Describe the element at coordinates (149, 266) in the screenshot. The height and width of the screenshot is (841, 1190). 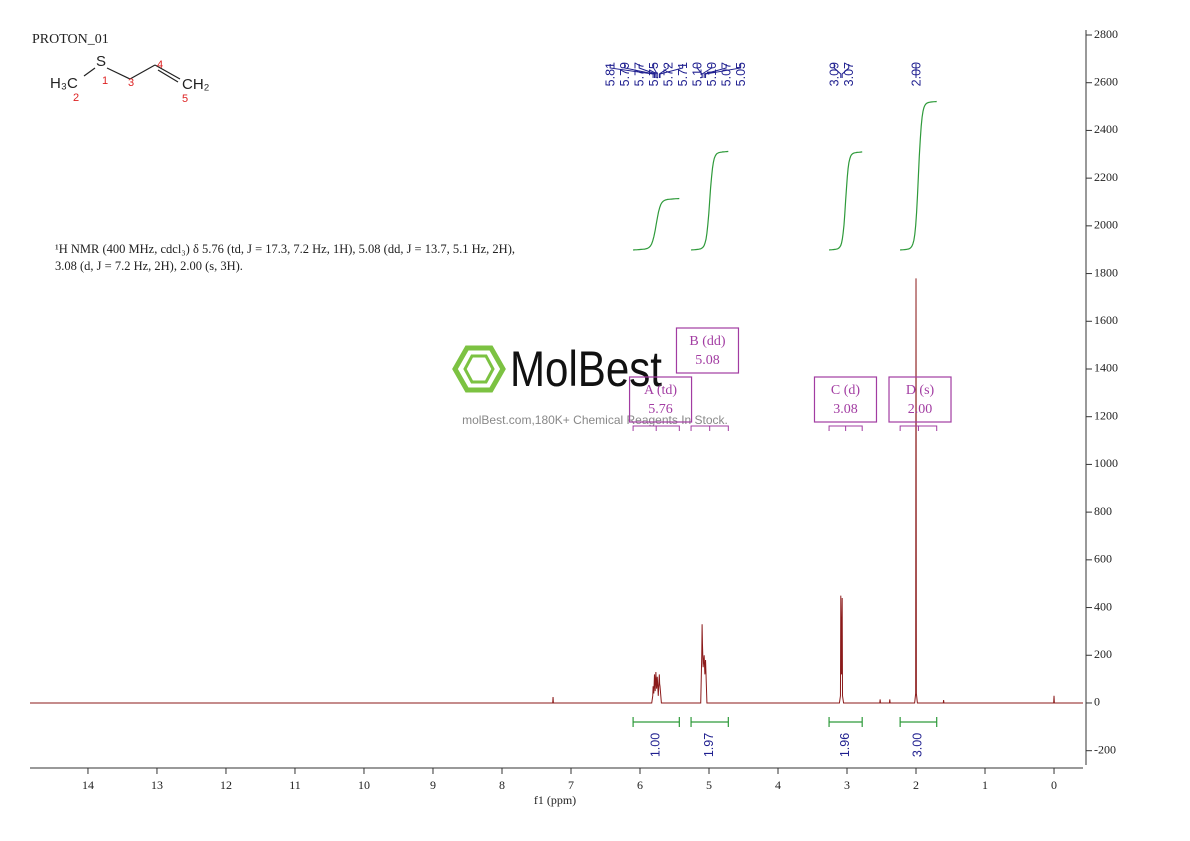
I see `description: 3.08 (d, J = 7.2 Hz, 2H), 2.00 (s, 3H).` at that location.